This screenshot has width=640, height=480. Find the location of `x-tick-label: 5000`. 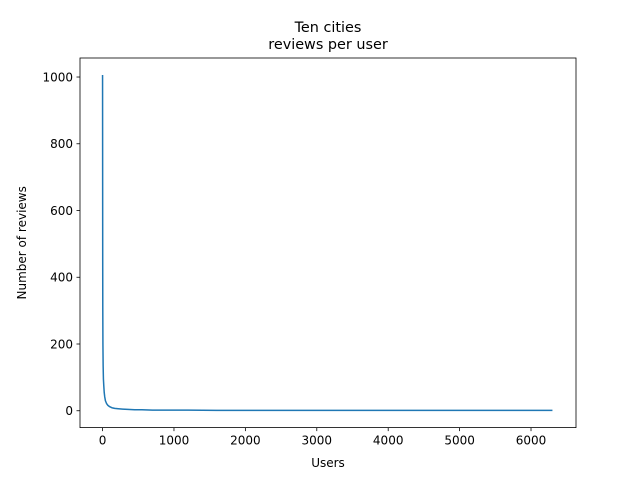

x-tick-label: 5000 is located at coordinates (459, 441).